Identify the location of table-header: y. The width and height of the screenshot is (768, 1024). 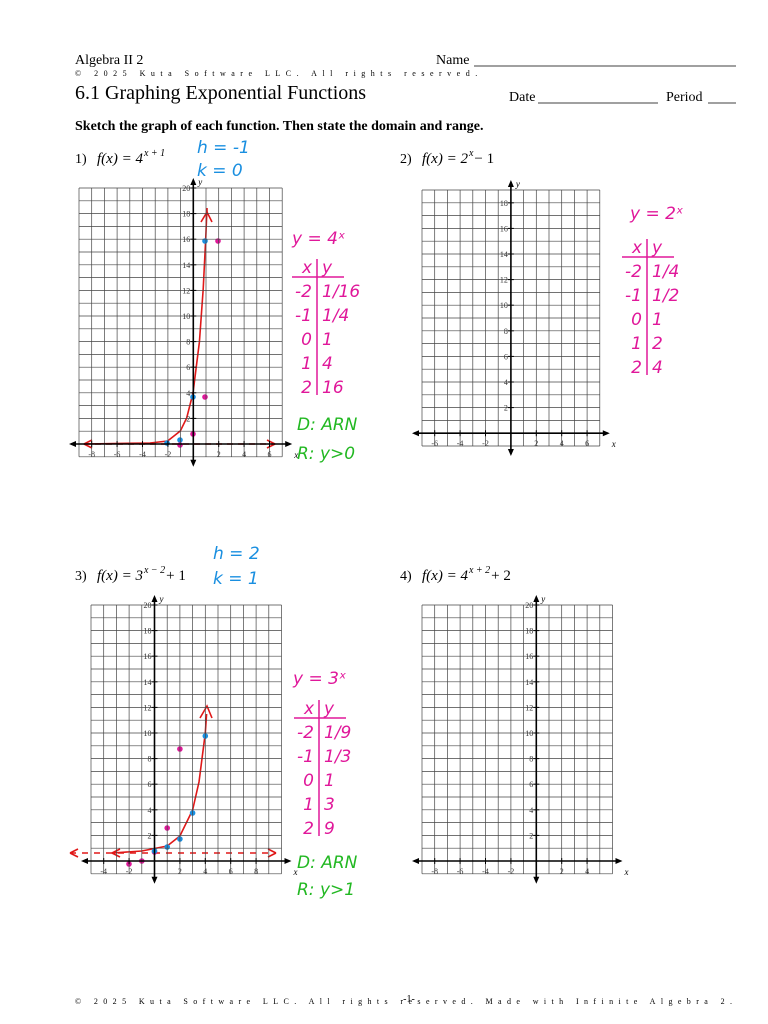
(657, 248).